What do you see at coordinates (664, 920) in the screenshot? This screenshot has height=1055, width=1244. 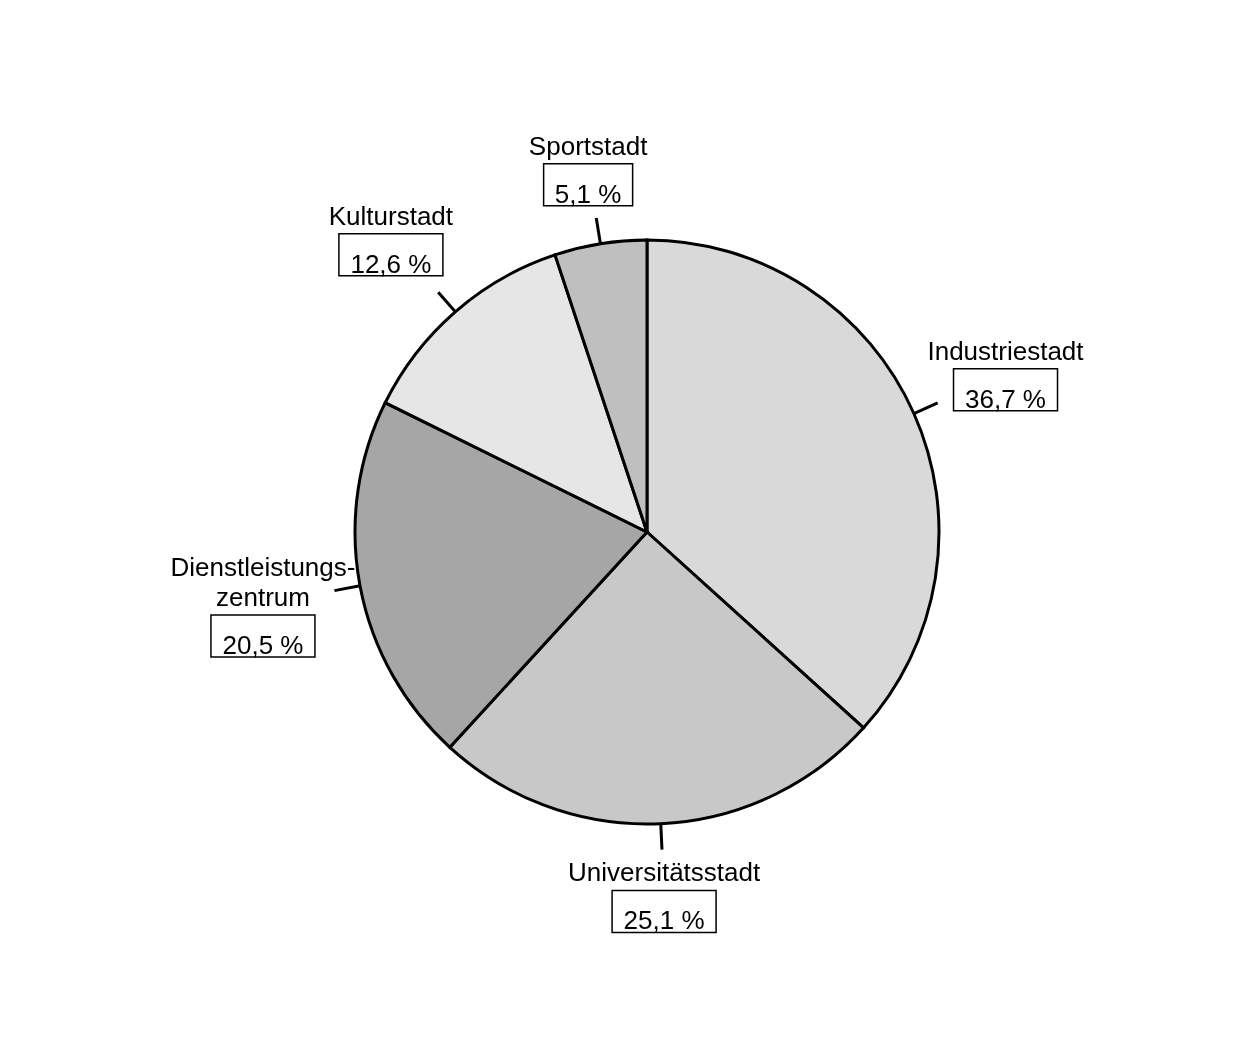 I see `data-label: 25,1 %` at bounding box center [664, 920].